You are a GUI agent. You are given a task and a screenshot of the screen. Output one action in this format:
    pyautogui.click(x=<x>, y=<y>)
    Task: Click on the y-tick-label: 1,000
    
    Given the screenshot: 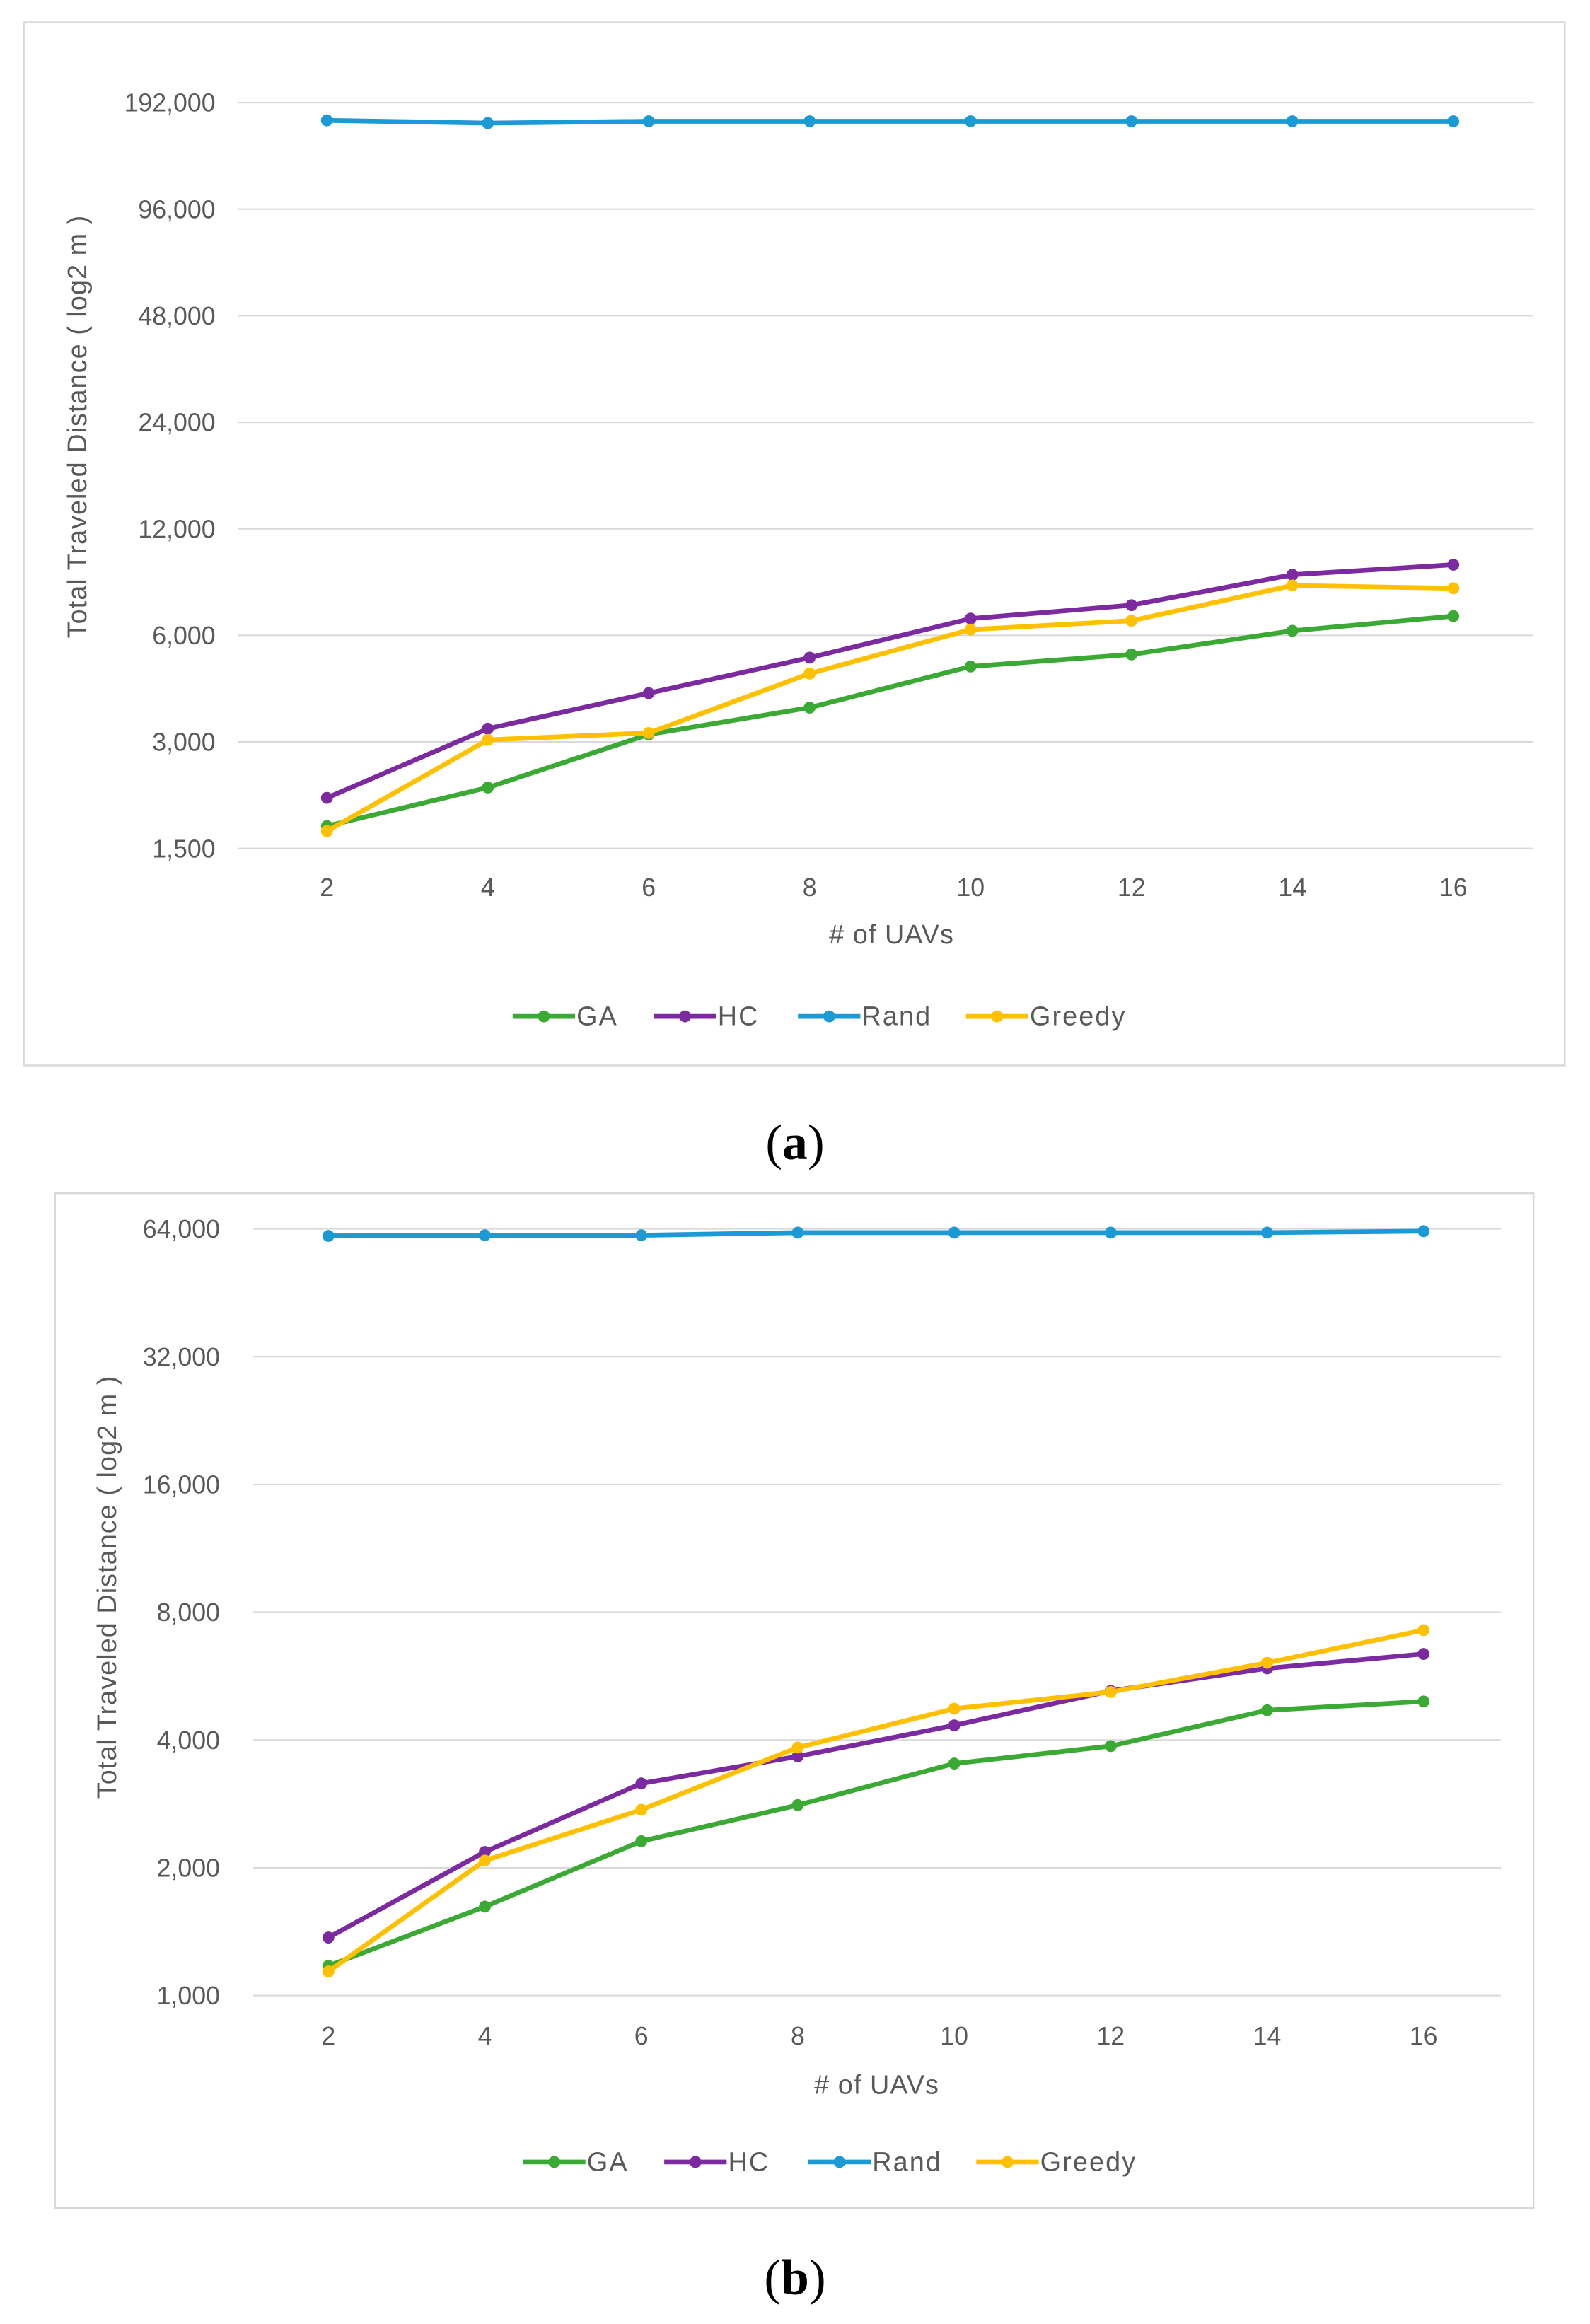 What is the action you would take?
    pyautogui.click(x=188, y=1996)
    